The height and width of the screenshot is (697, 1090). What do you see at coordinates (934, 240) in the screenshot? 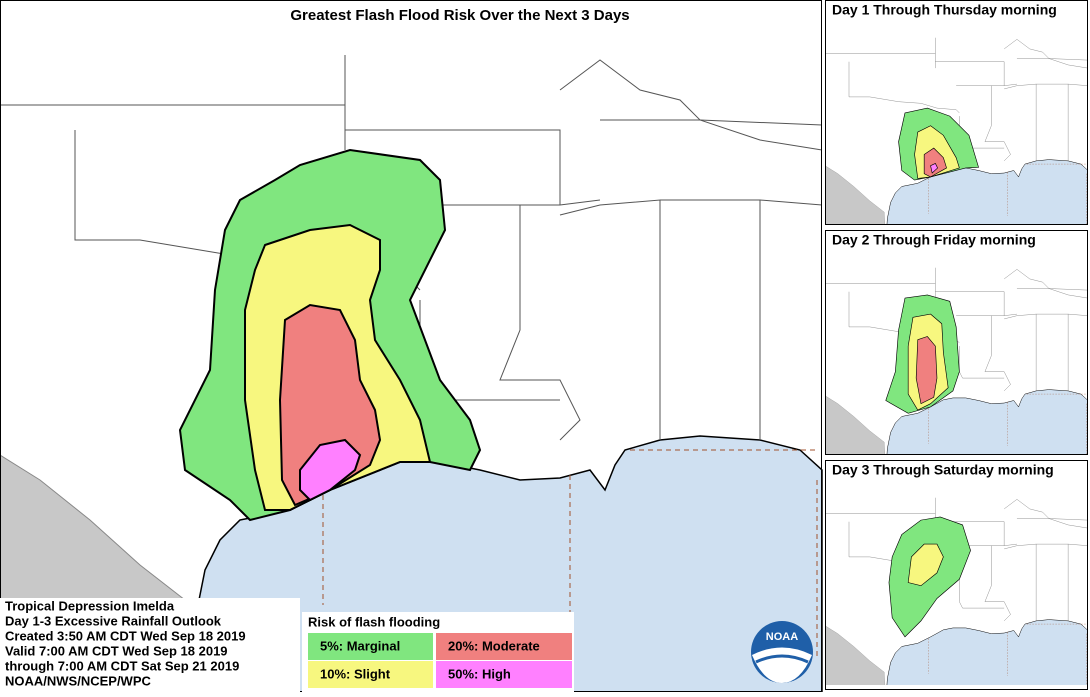
I see `panel-title: Day 2 Through Friday morning` at bounding box center [934, 240].